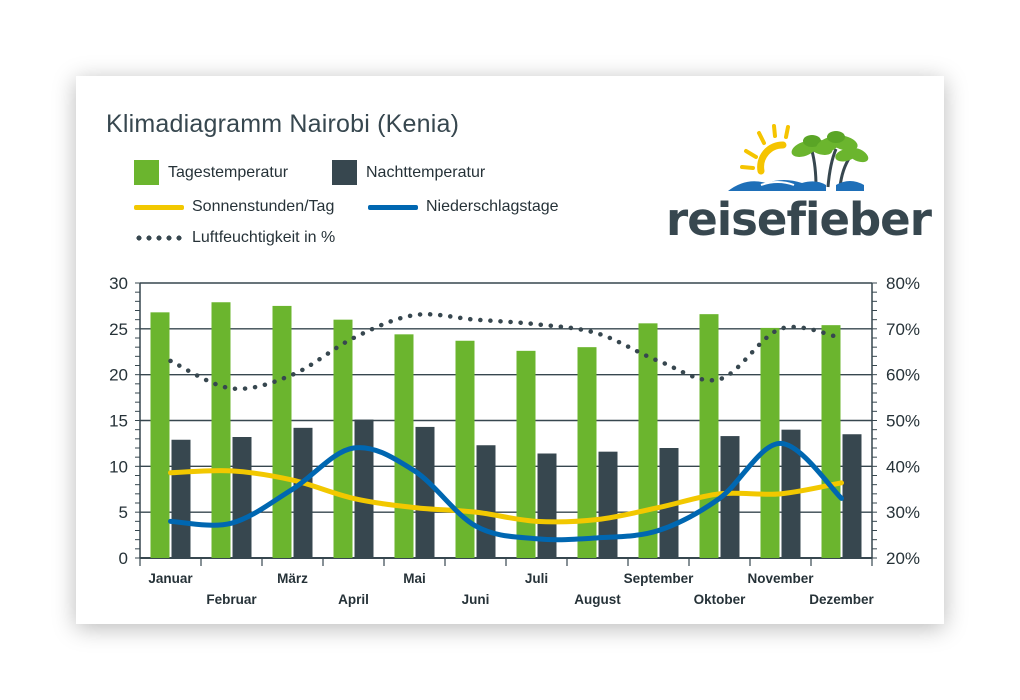 The width and height of the screenshot is (1020, 700). What do you see at coordinates (903, 329) in the screenshot?
I see `y-right-tick-label: 70%` at bounding box center [903, 329].